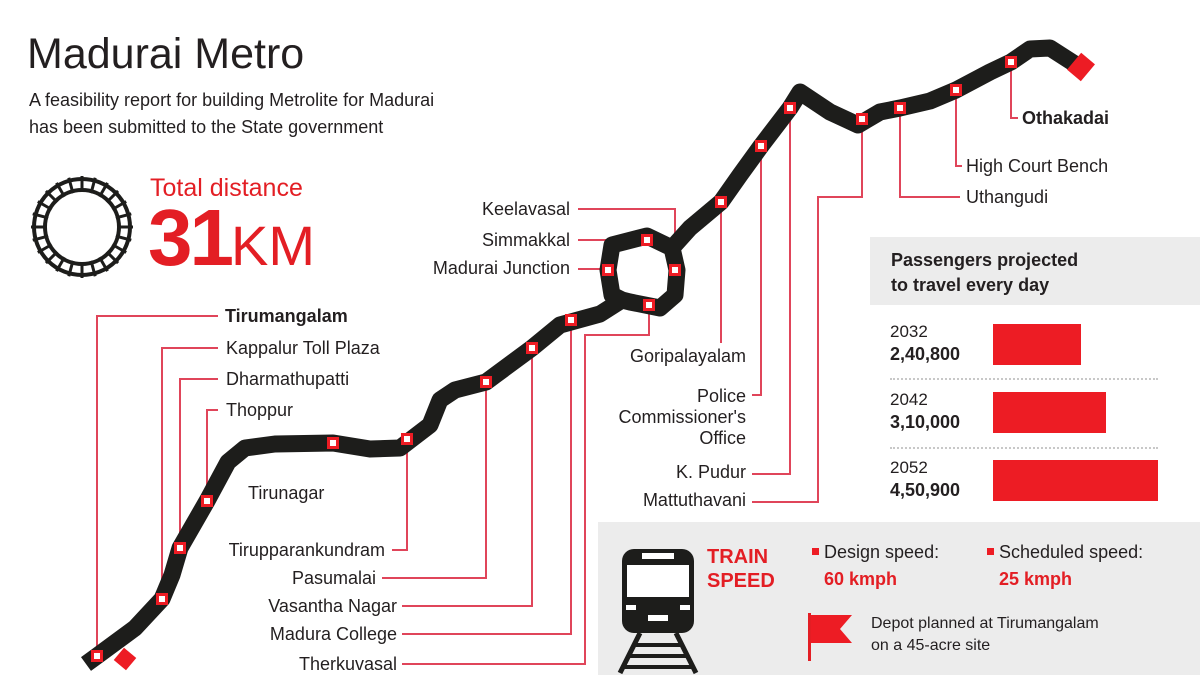  Describe the element at coordinates (931, 645) in the screenshot. I see `depot-note-line-2: on a 45-acre site` at that location.